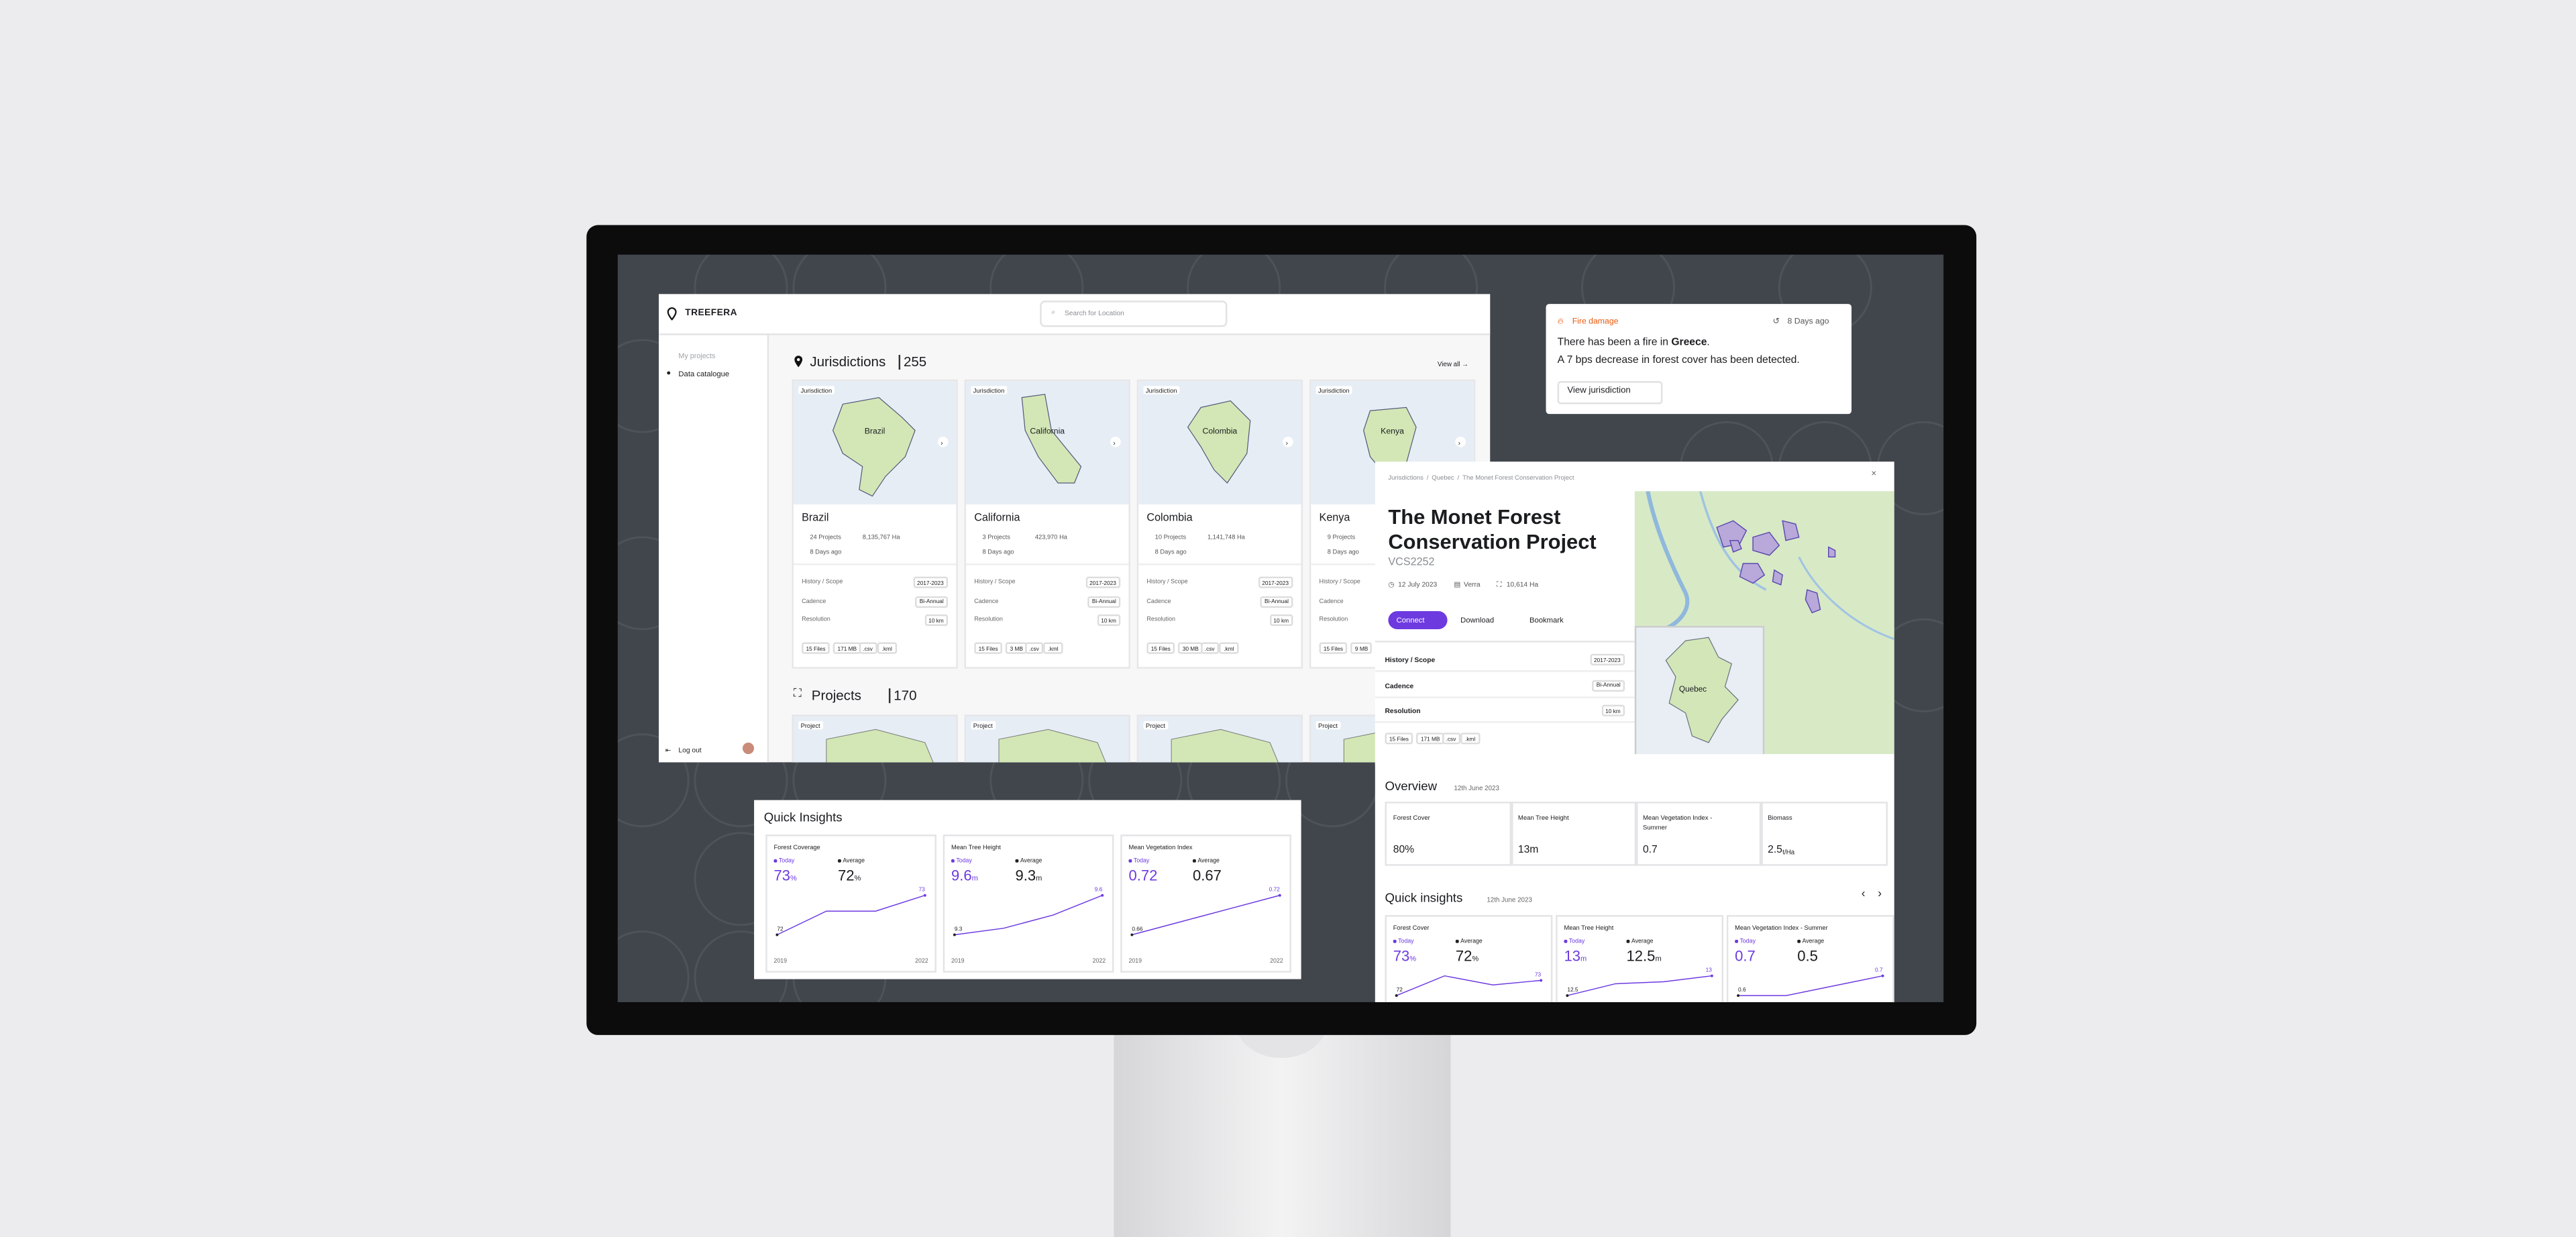 The image size is (2576, 1237). What do you see at coordinates (1745, 956) in the screenshot?
I see `today-value: 0.7` at bounding box center [1745, 956].